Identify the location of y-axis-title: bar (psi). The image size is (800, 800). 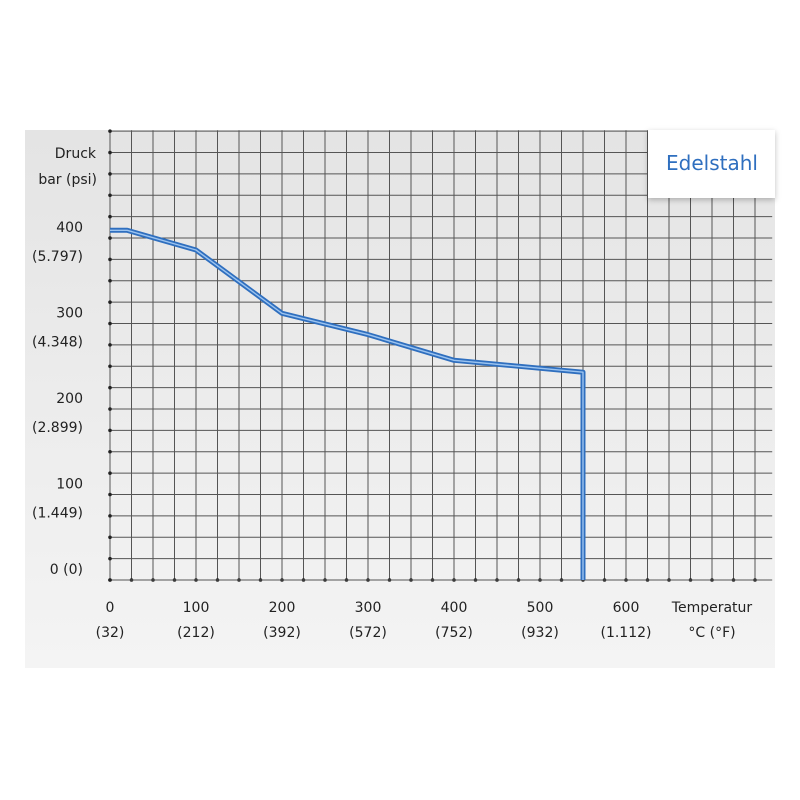
(67, 180).